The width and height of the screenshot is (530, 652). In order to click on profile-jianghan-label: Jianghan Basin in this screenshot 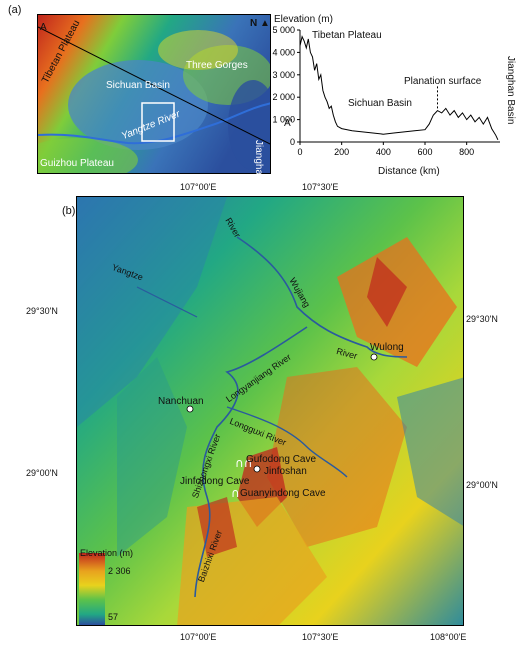, I will do `click(510, 90)`.